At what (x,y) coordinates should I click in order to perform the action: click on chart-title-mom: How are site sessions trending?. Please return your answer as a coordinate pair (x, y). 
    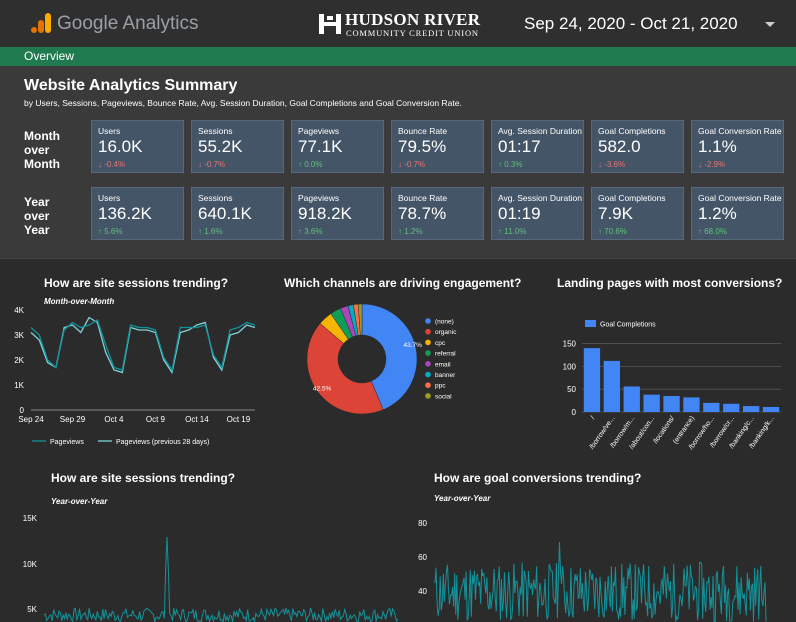
    Looking at the image, I should click on (136, 283).